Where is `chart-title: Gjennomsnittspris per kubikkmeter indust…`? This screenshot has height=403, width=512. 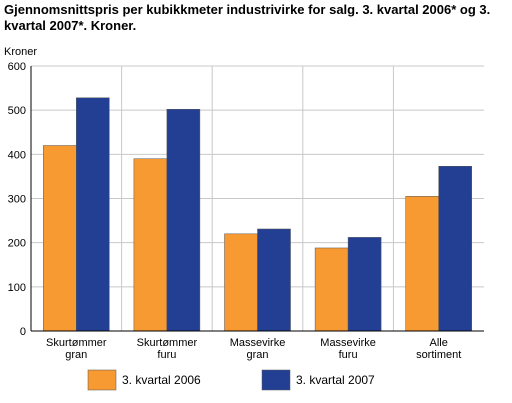
chart-title: Gjennomsnittspris per kubikkmeter indust… is located at coordinates (247, 17).